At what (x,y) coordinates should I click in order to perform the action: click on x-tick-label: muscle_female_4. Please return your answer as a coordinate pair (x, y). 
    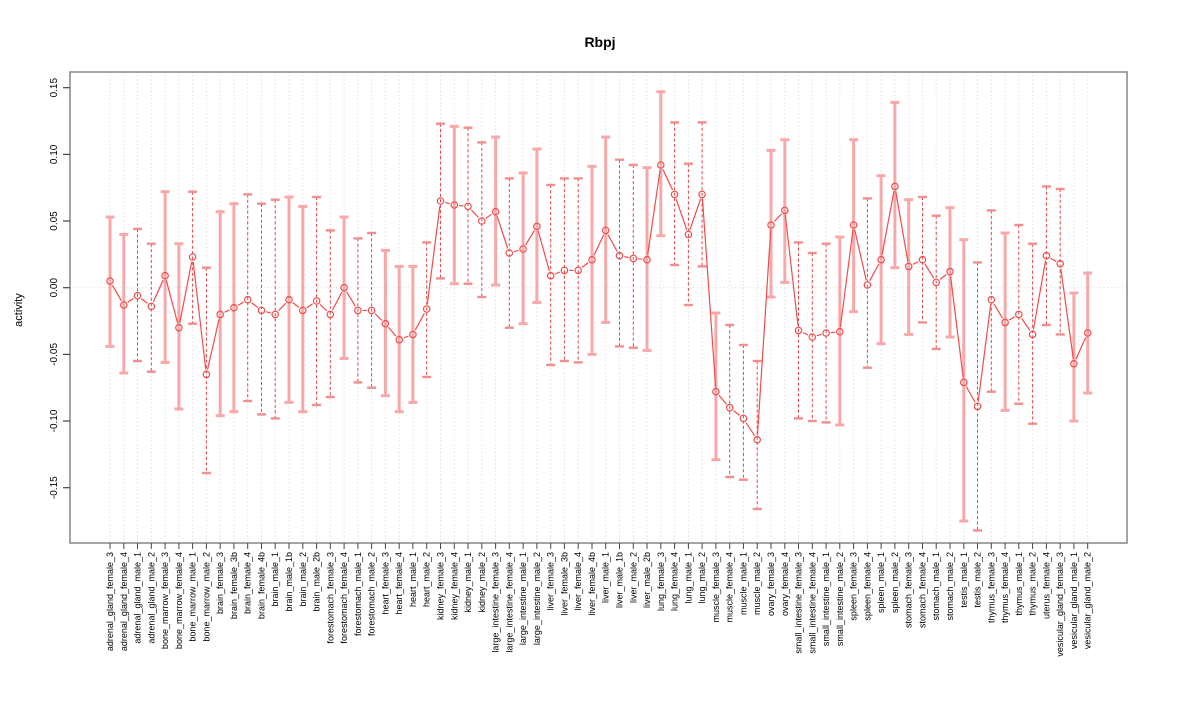
    Looking at the image, I should click on (730, 587).